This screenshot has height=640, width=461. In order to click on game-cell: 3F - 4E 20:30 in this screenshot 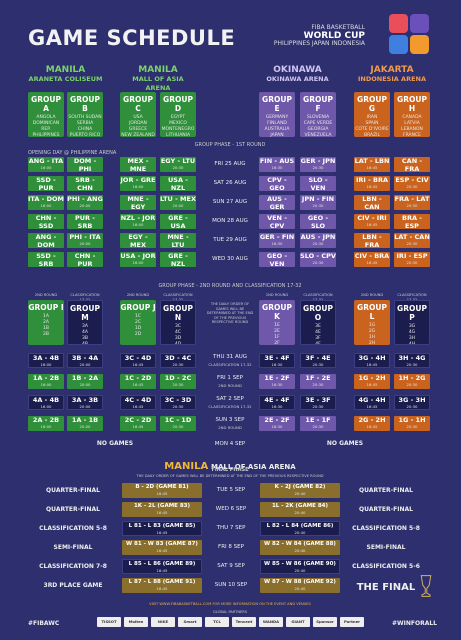, I will do `click(318, 360)`.